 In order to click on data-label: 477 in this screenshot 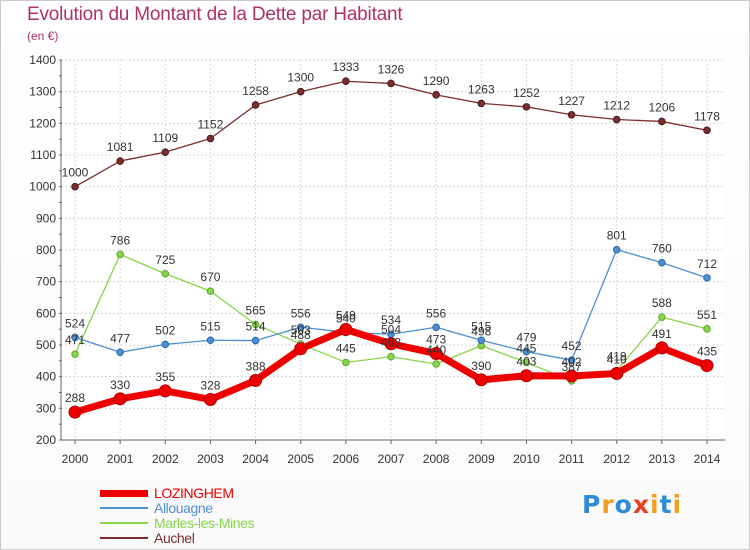, I will do `click(120, 338)`.